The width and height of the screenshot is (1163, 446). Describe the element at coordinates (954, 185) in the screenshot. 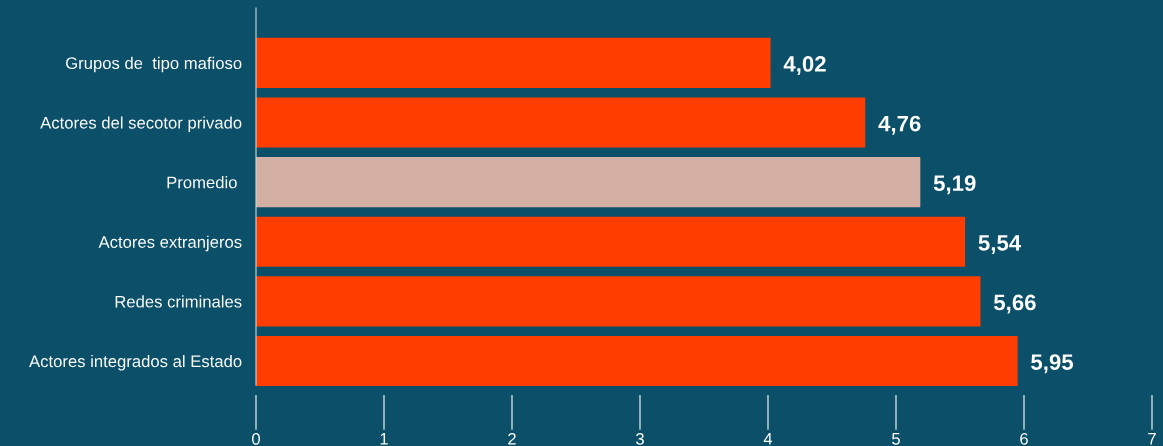

I see `data-label: 5,19` at that location.